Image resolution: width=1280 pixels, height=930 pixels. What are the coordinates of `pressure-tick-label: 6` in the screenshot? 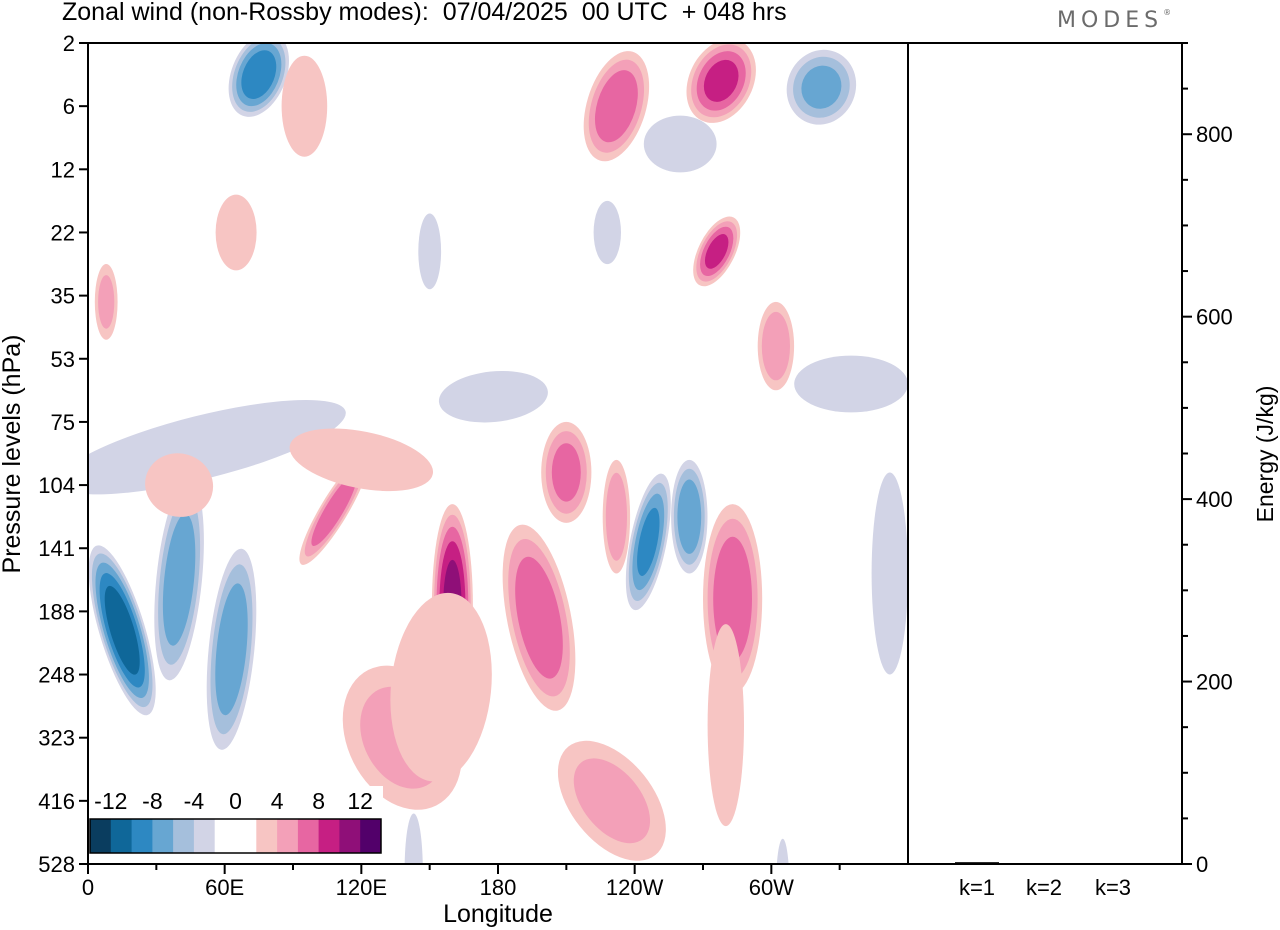 It's located at (69, 106).